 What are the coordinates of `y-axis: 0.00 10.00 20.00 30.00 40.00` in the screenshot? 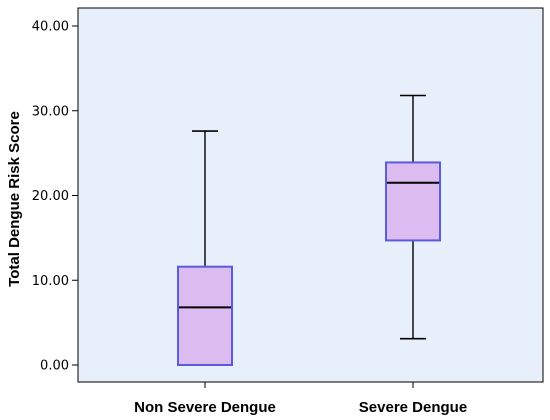 It's located at (55, 197).